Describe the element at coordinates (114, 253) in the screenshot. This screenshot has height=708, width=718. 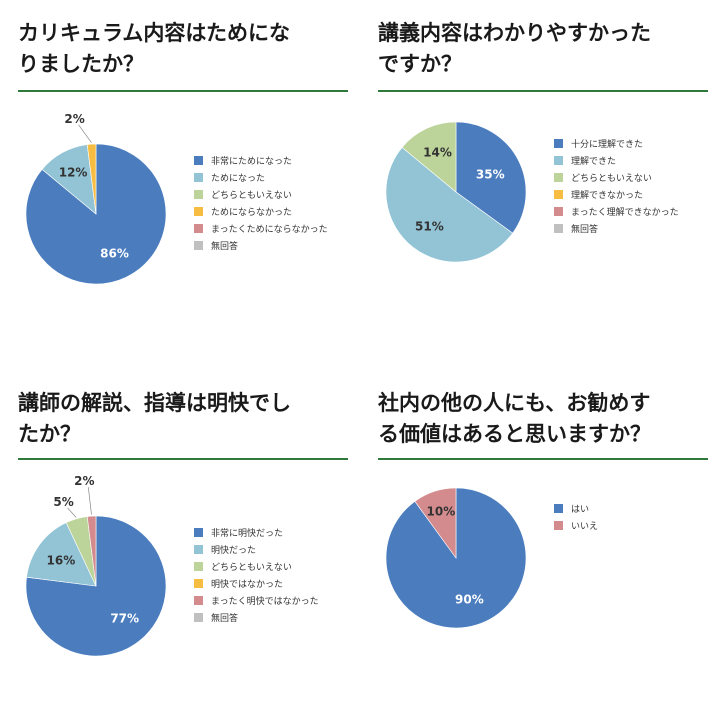
I see `data-label: 86%` at that location.